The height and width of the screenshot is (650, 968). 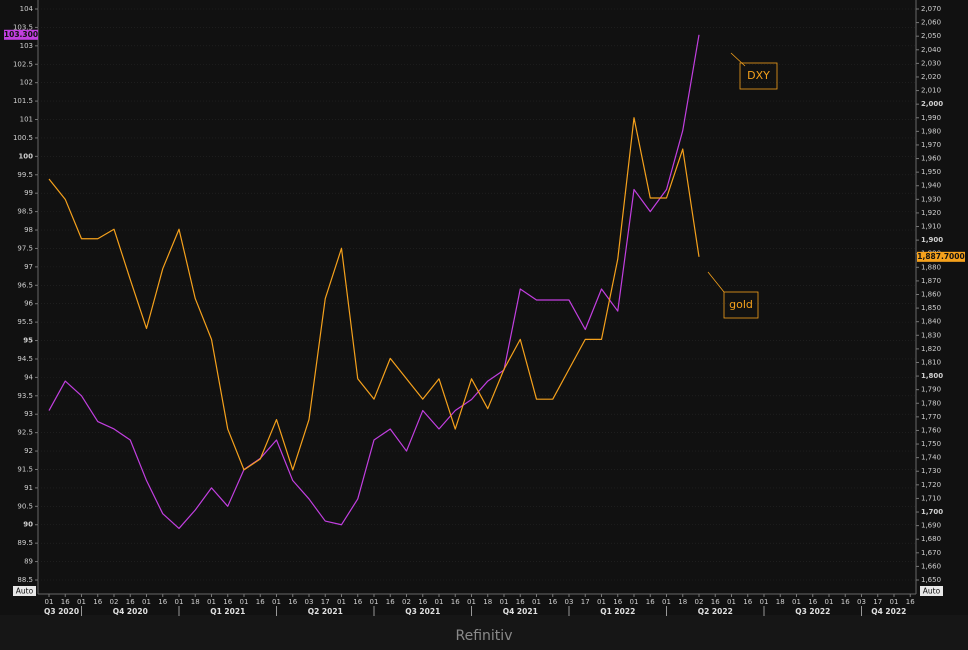 What do you see at coordinates (931, 50) in the screenshot?
I see `y2-tick-label: 2,040` at bounding box center [931, 50].